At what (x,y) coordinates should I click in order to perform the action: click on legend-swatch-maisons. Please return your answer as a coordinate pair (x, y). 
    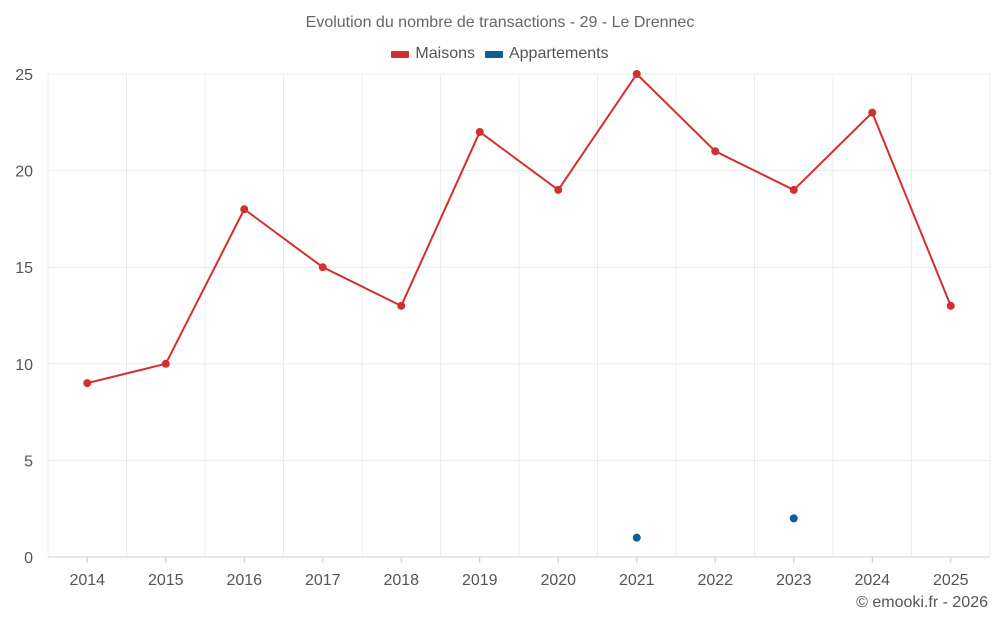
    Looking at the image, I should click on (400, 54).